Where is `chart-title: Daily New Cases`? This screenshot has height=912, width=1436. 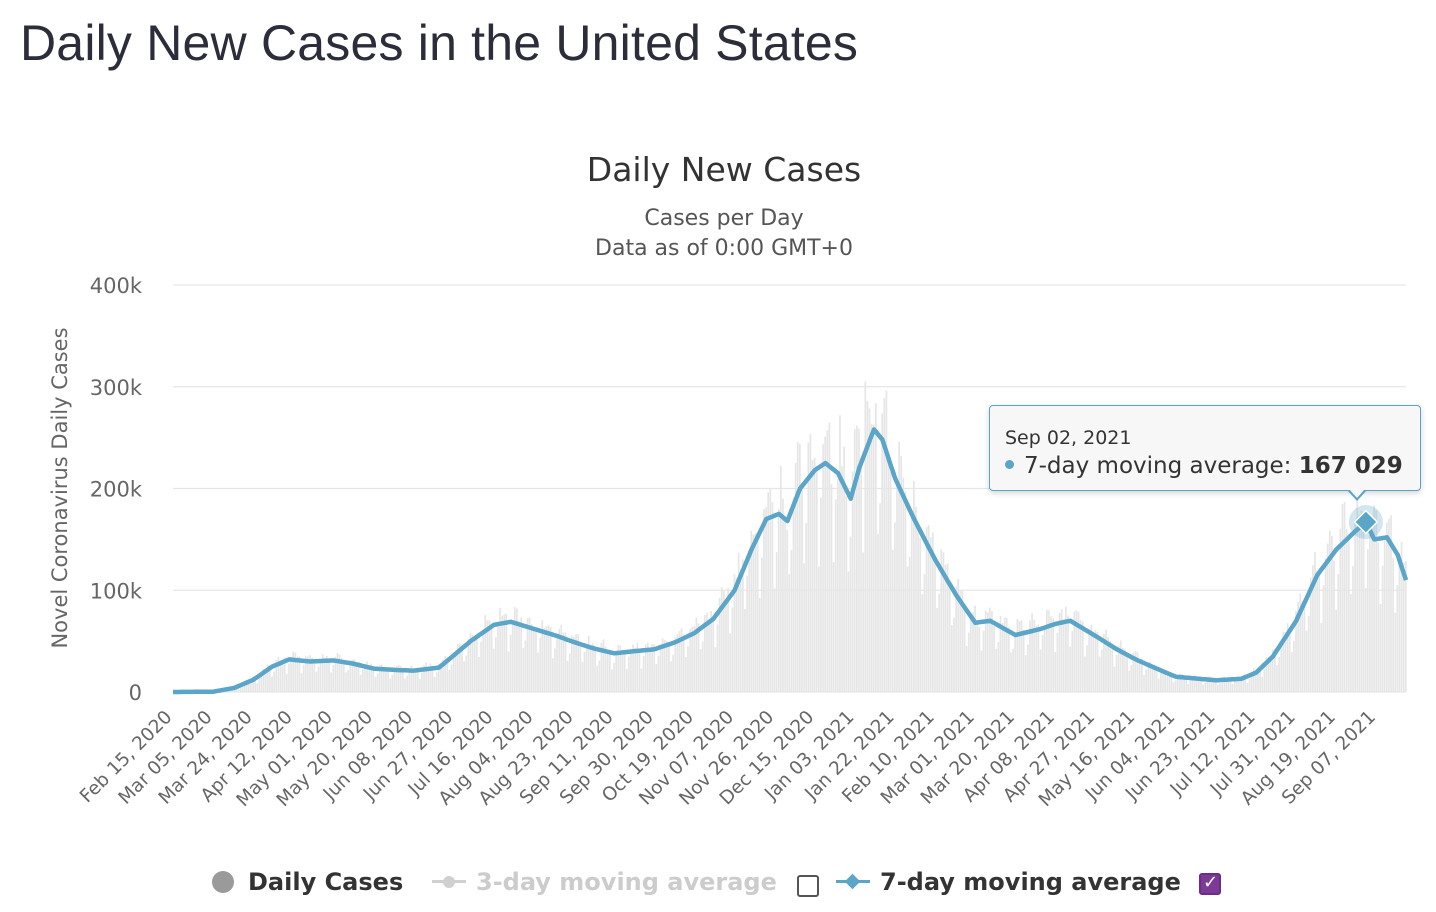
chart-title: Daily New Cases is located at coordinates (724, 169).